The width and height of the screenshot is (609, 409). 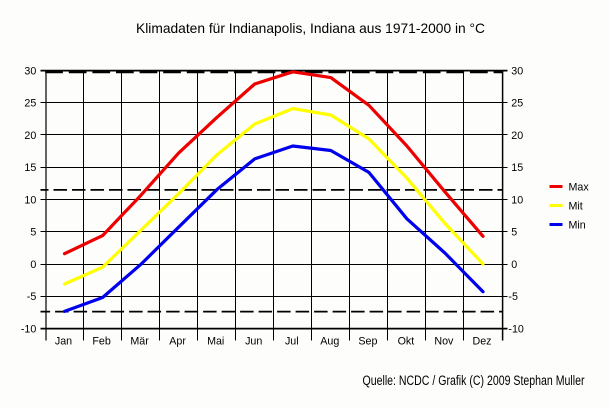 I want to click on svg-text: Okt, so click(x=406, y=342).